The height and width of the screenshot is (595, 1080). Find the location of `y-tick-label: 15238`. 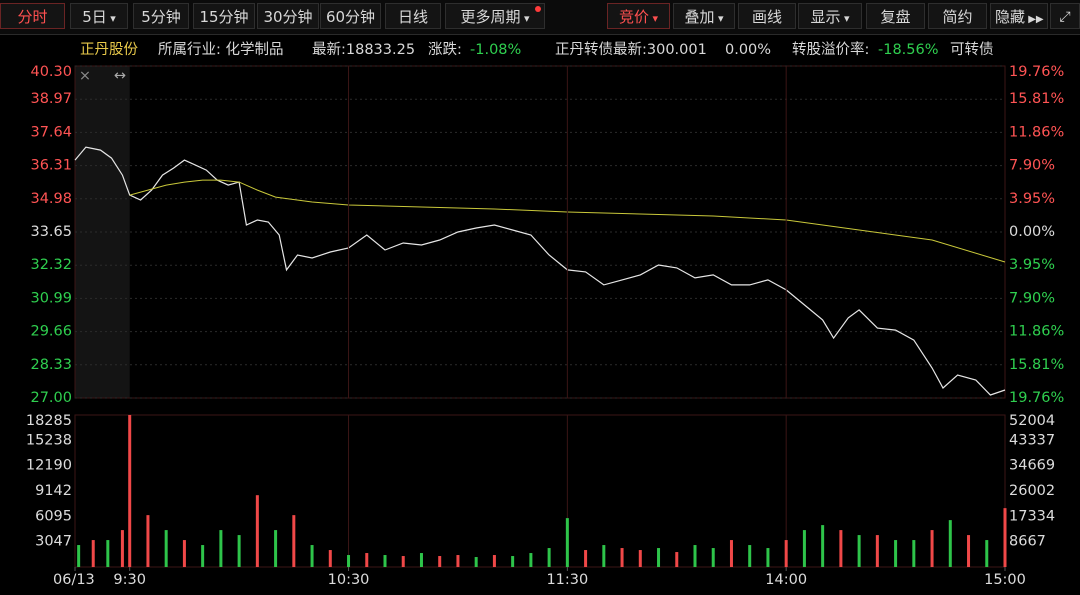

y-tick-label: 15238 is located at coordinates (49, 440).